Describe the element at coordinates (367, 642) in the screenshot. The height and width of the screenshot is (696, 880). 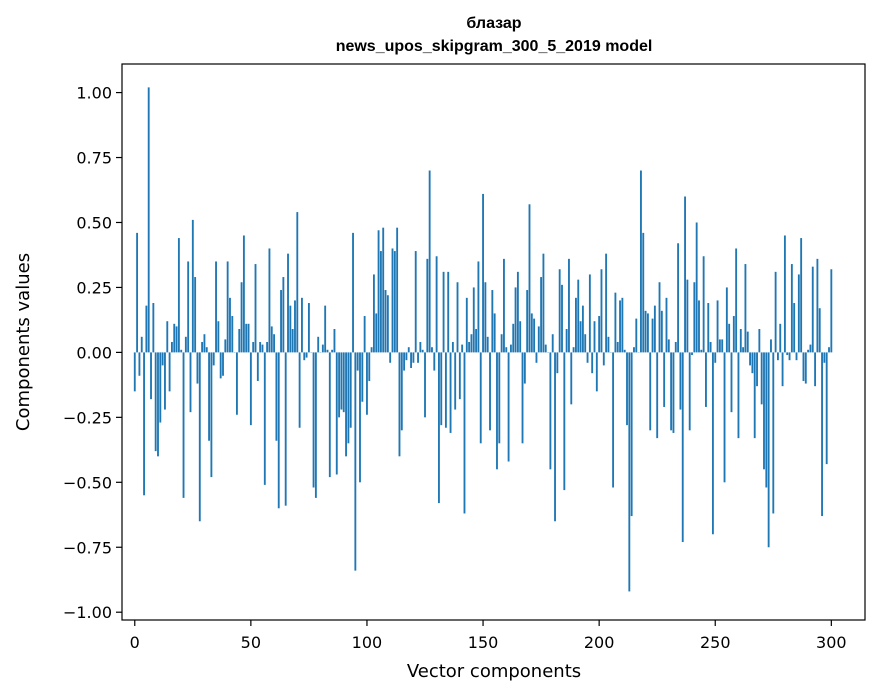
I see `x-tick-label: 100` at that location.